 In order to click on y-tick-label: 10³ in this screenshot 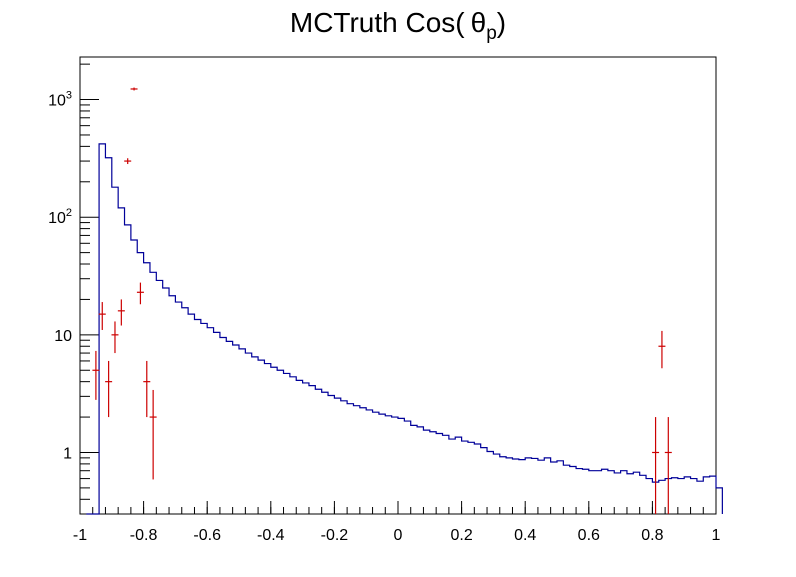, I will do `click(60, 100)`.